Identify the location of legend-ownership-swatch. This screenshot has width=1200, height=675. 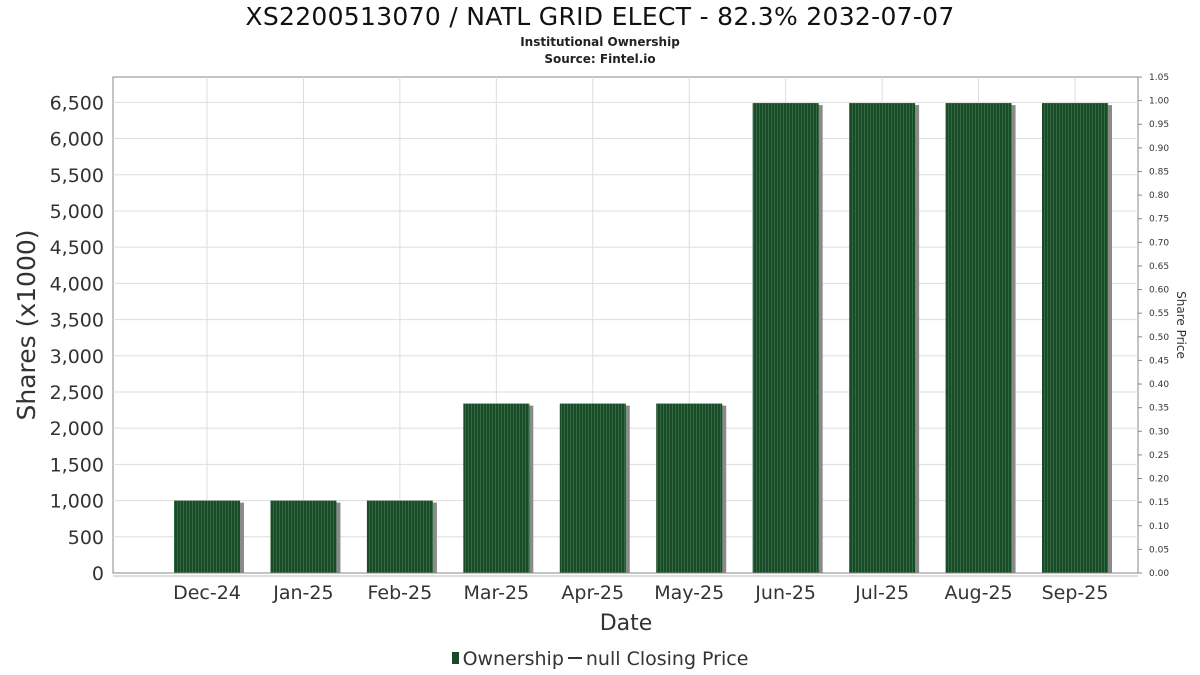
(455, 657).